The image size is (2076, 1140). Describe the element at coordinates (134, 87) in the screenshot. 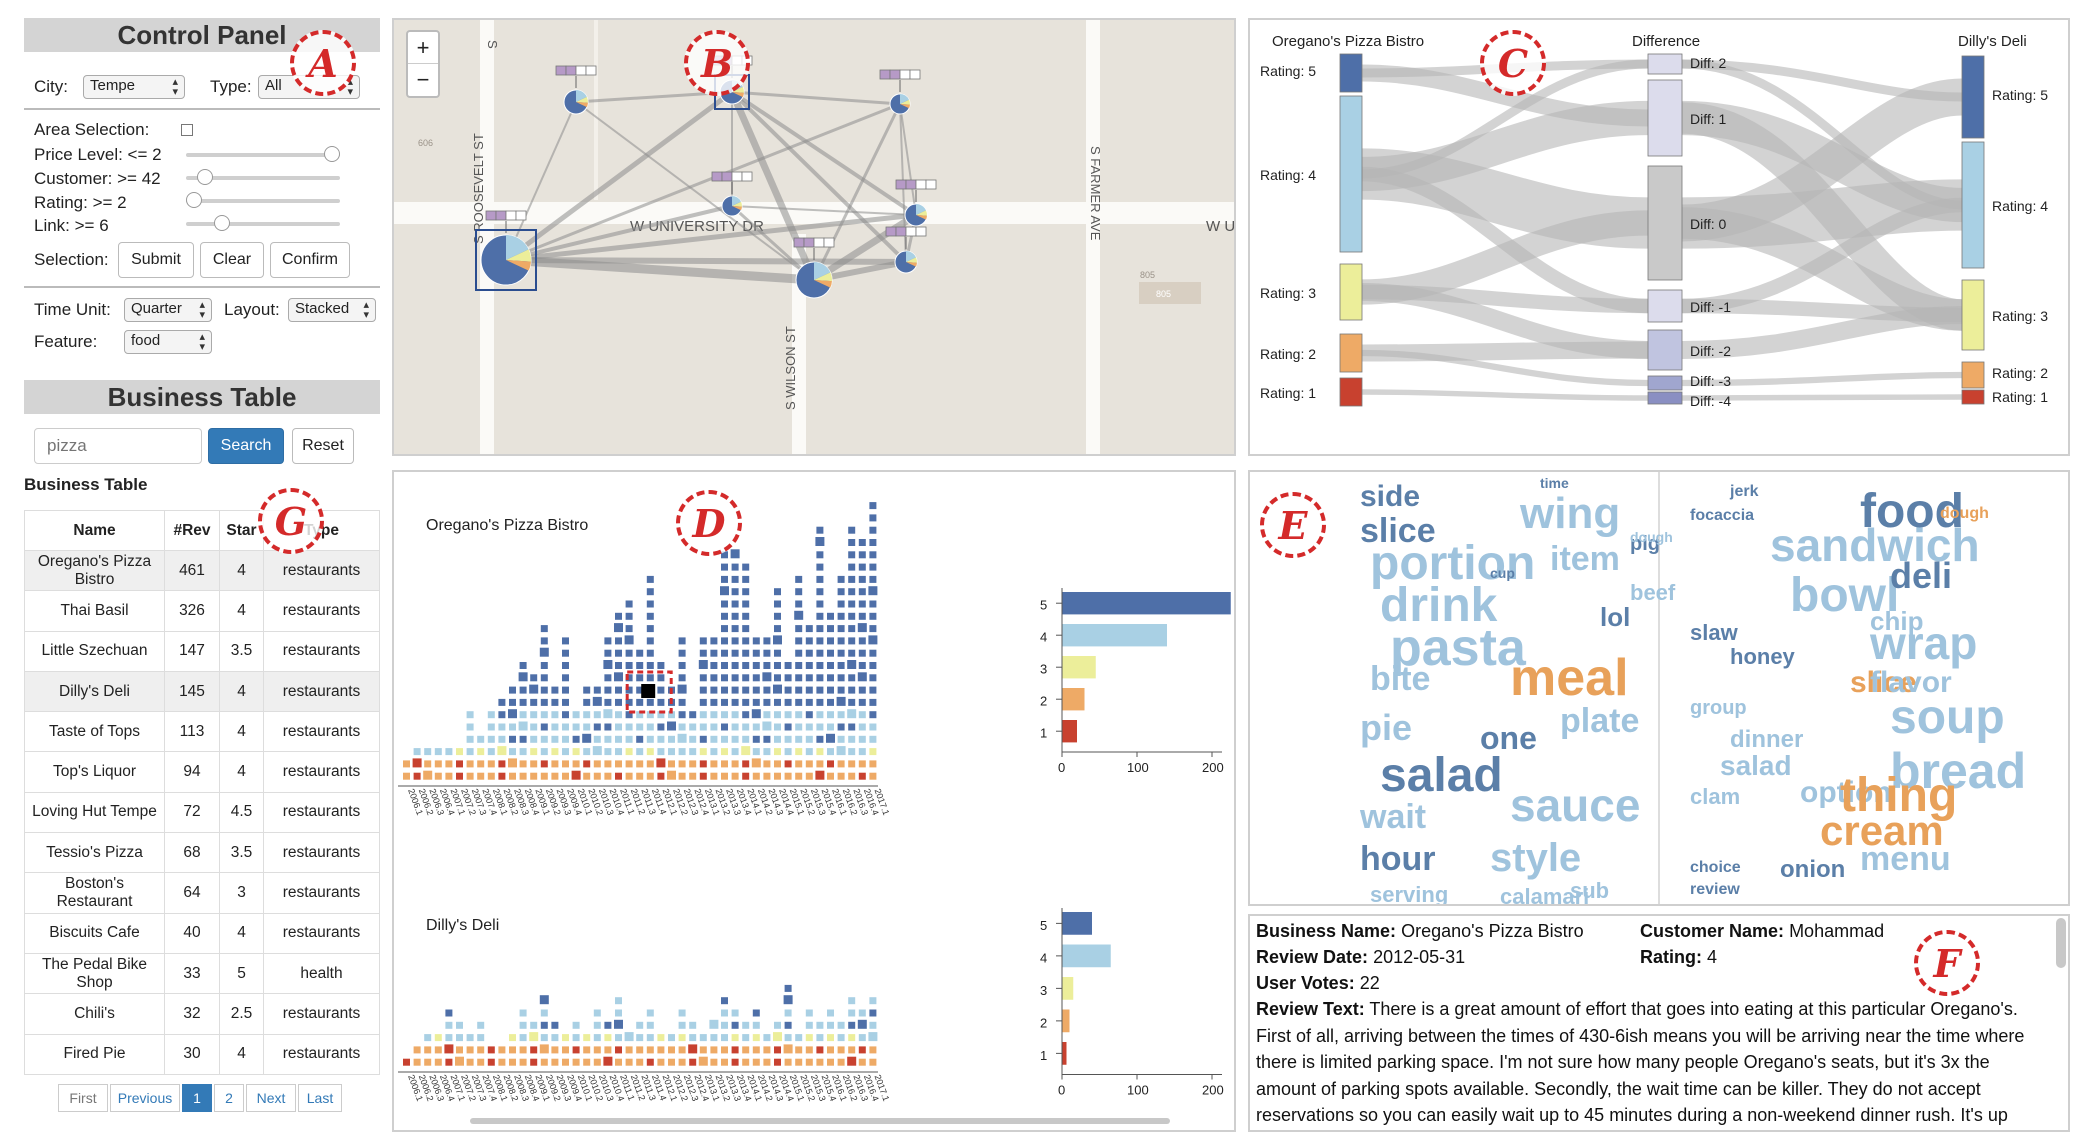

I see `city-select: Tempe ▴ ▾` at that location.